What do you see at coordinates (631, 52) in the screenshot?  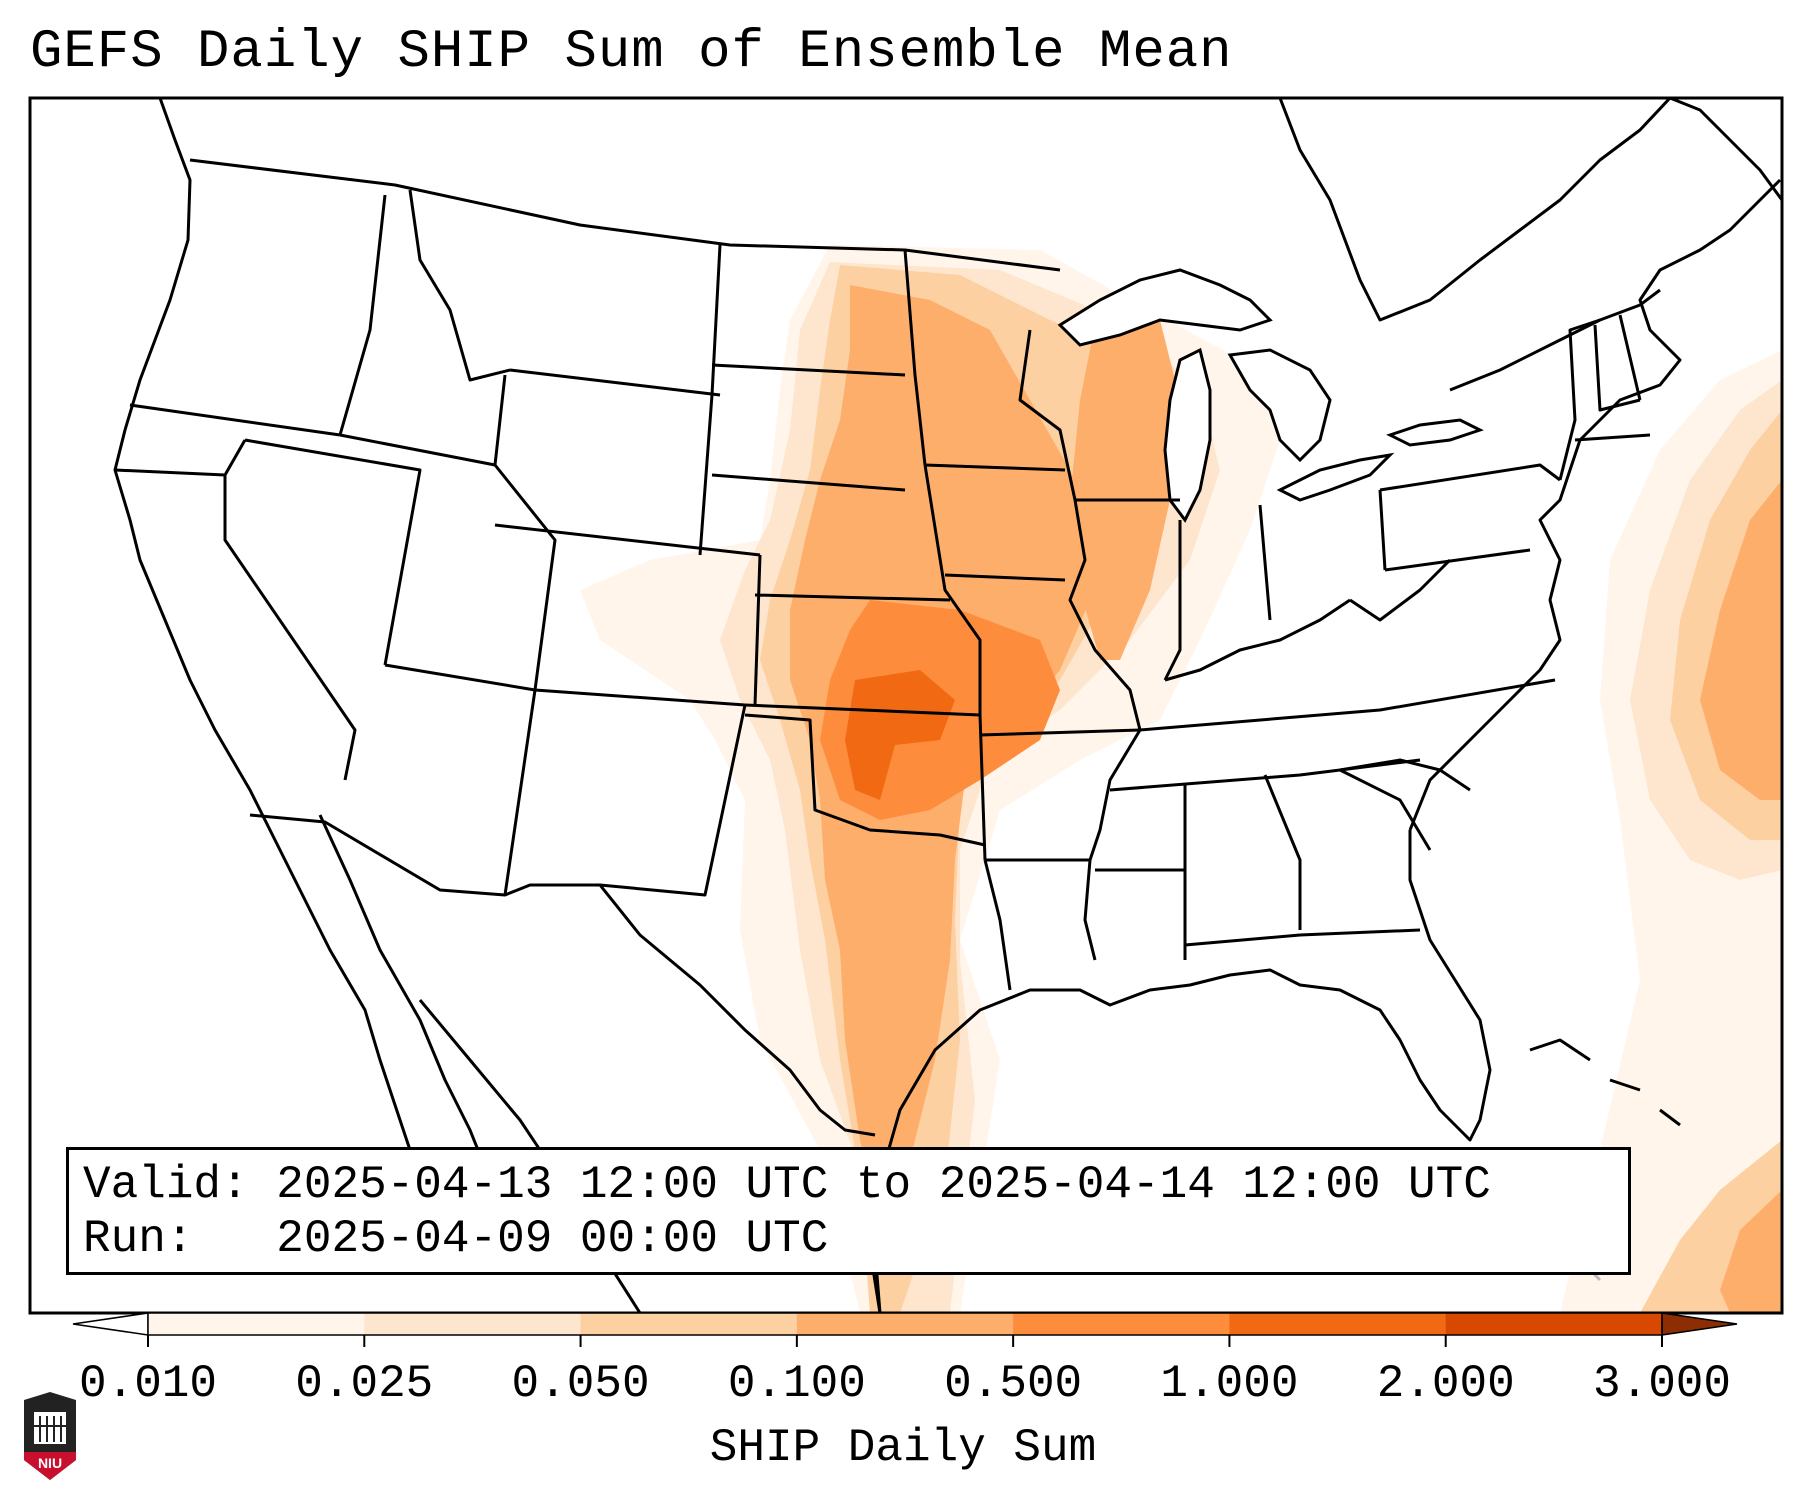 I see `map-title: GEFS Daily SHIP Sum of Ensemble Mean` at bounding box center [631, 52].